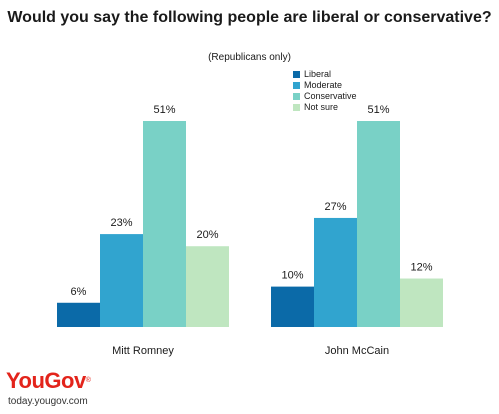 The height and width of the screenshot is (414, 499). What do you see at coordinates (378, 110) in the screenshot?
I see `data-label-john-mccain-conservative: 51%` at bounding box center [378, 110].